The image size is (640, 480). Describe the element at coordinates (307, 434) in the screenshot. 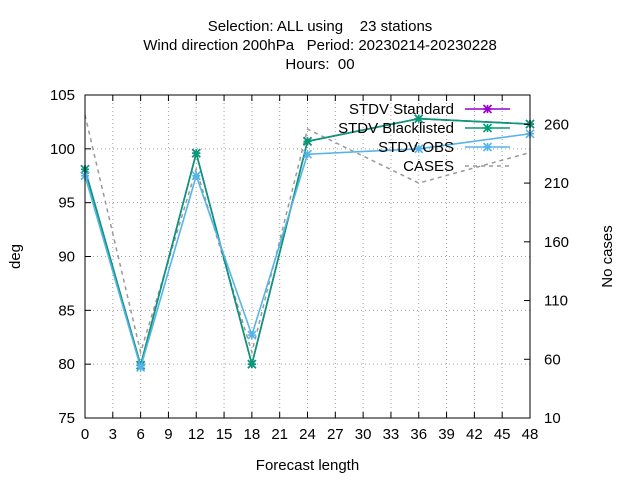

I see `x-tick-label: 24` at that location.